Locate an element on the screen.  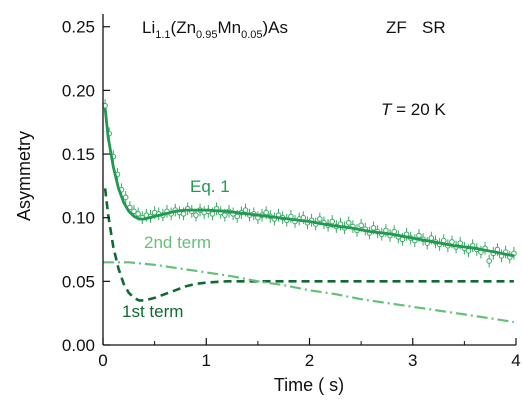
temperature-label: T = 20 K is located at coordinates (413, 109).